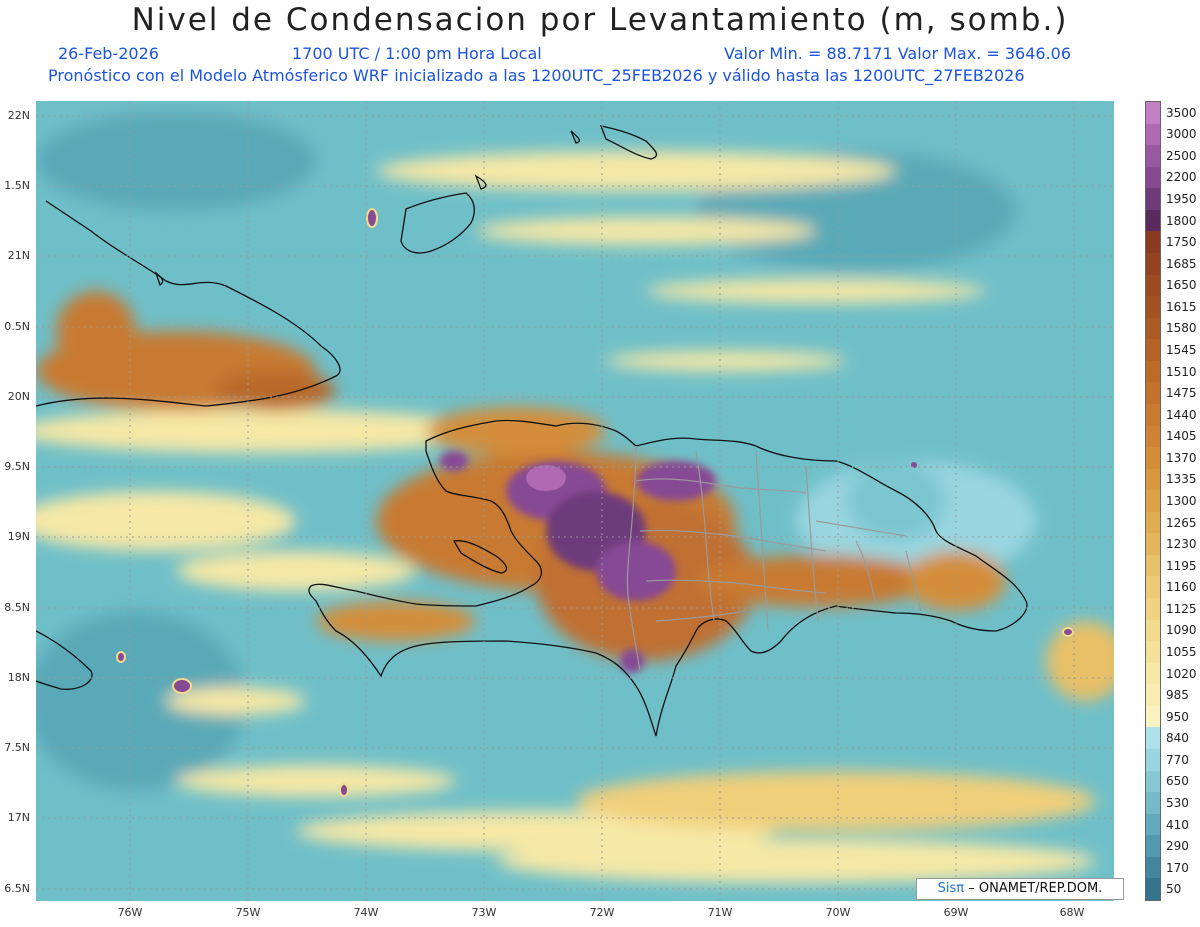  Describe the element at coordinates (1181, 306) in the screenshot. I see `colorbar-label: 1615` at that location.